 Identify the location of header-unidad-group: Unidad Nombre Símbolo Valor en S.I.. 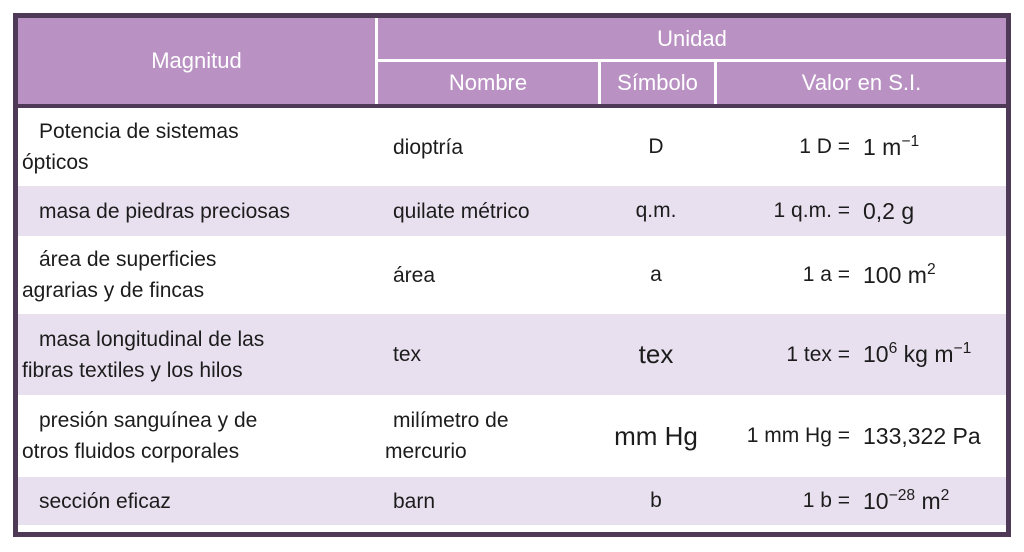
(690, 61).